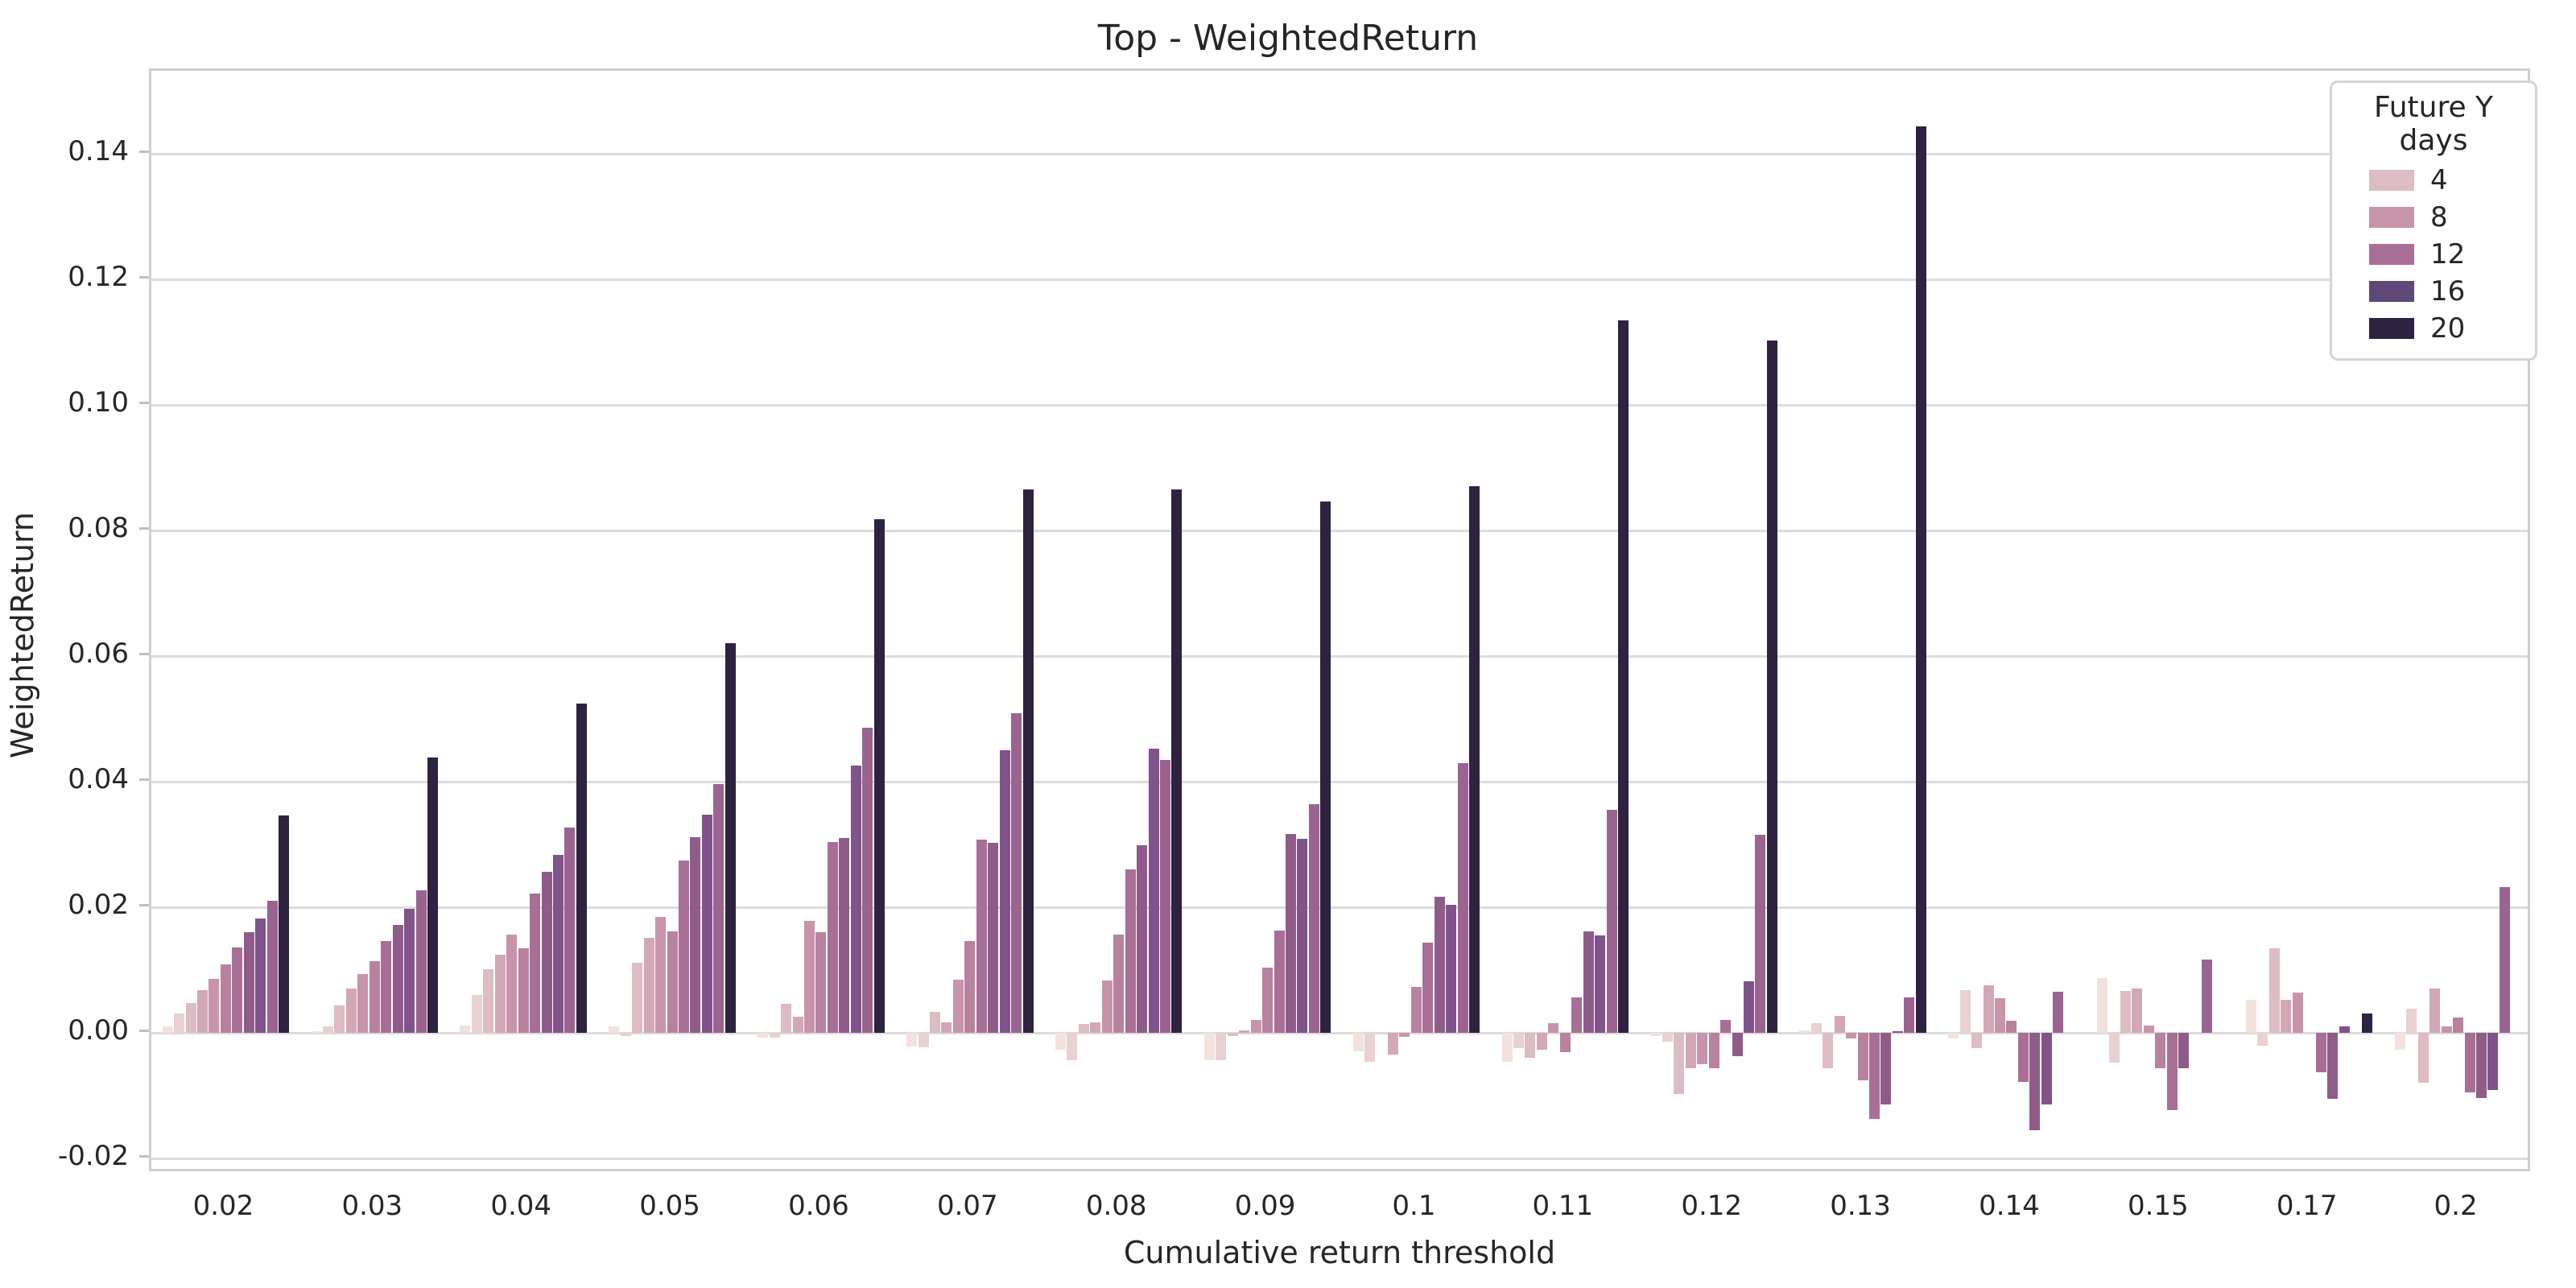  I want to click on bar-0.02-level-03, so click(190, 1017).